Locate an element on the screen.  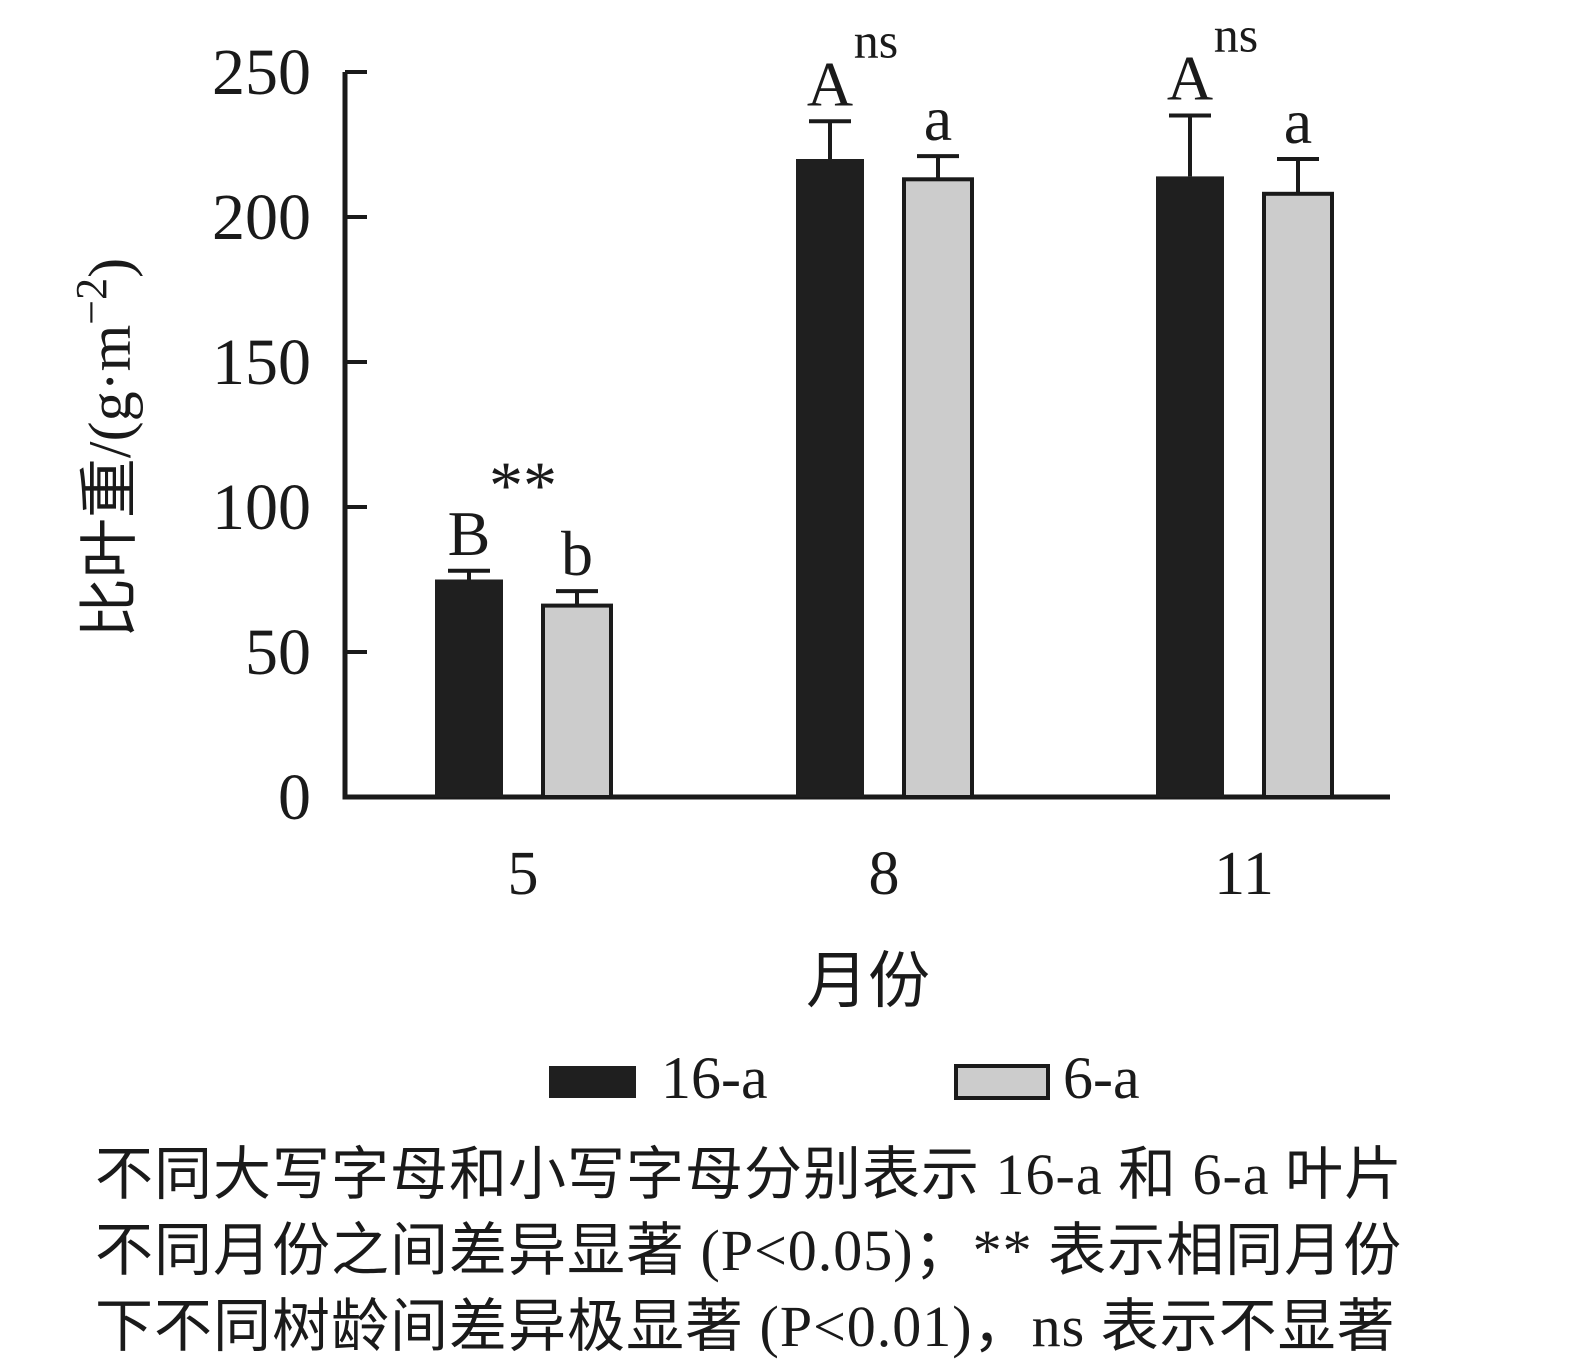
caption-line-1: 不同大写字母和小写字母分别表示 16-a 和 6-a 叶片 is located at coordinates (749, 1174).